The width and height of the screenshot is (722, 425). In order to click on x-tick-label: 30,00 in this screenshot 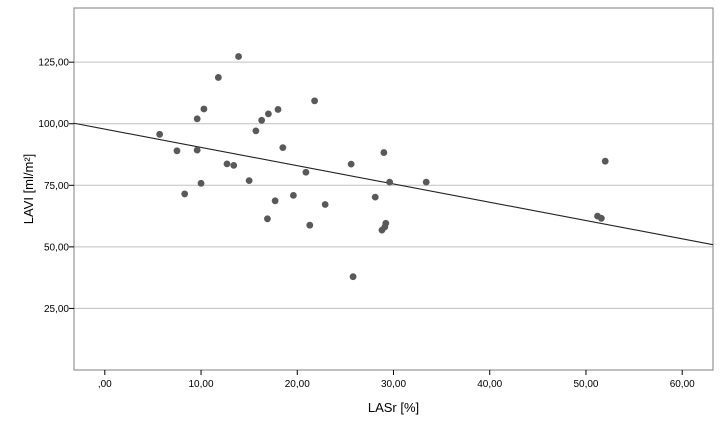, I will do `click(393, 384)`.